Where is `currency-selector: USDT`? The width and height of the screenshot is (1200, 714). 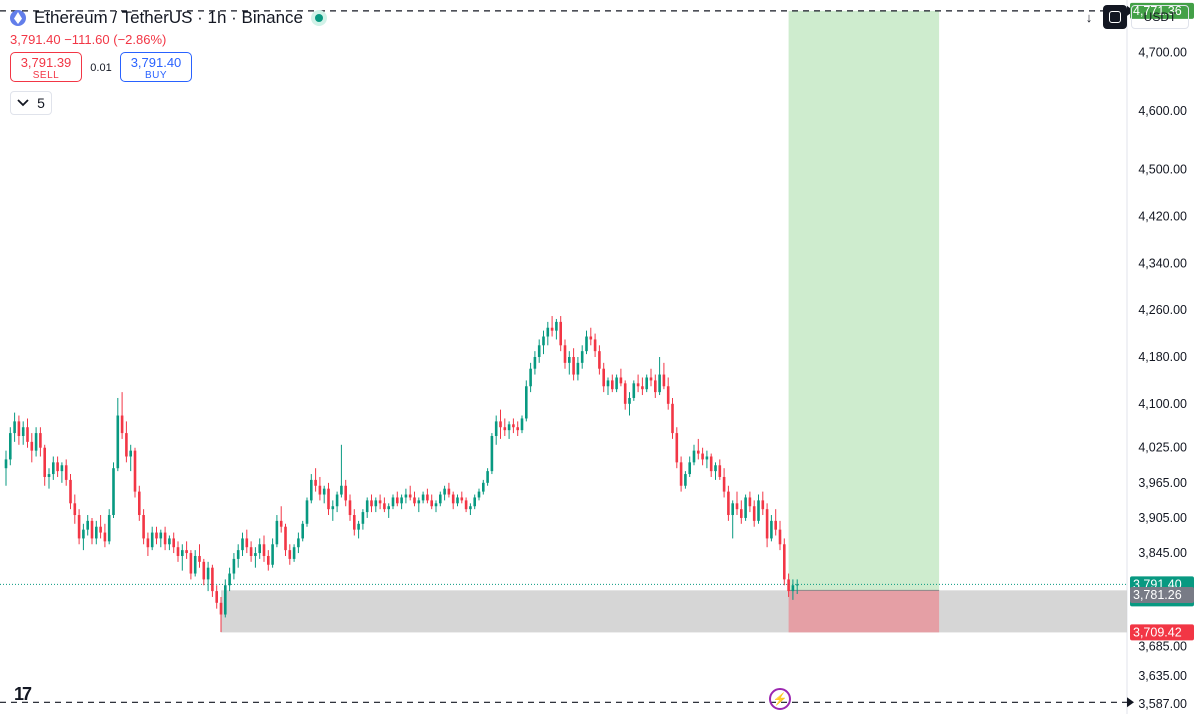
currency-selector: USDT is located at coordinates (1160, 17).